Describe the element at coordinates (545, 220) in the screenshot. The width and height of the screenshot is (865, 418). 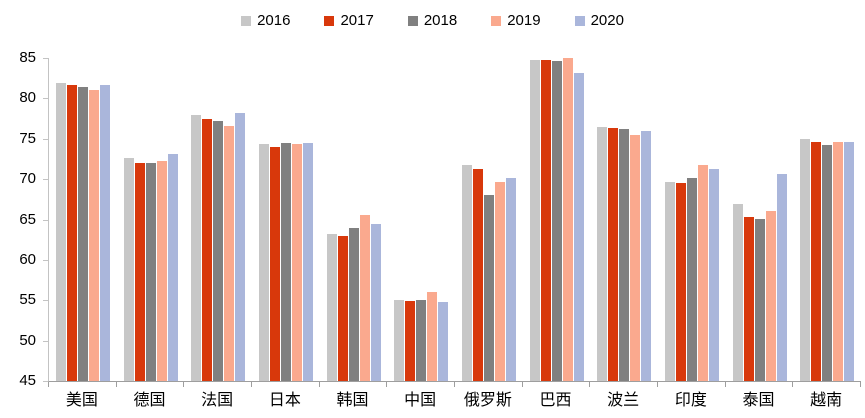
I see `bar-巴西-2017` at that location.